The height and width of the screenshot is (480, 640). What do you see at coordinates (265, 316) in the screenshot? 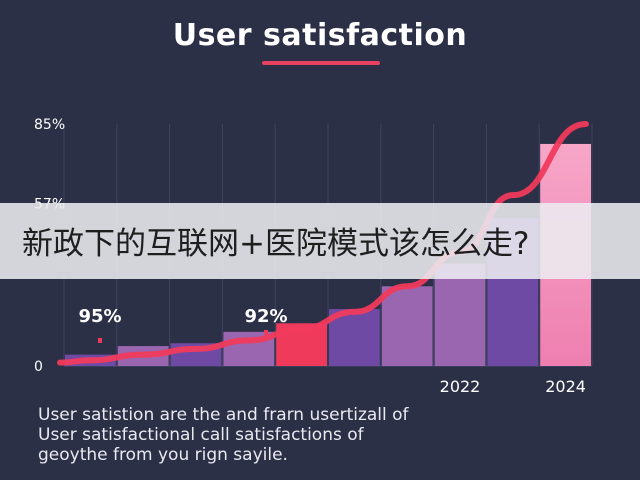
I see `data-label: 92%` at bounding box center [265, 316].